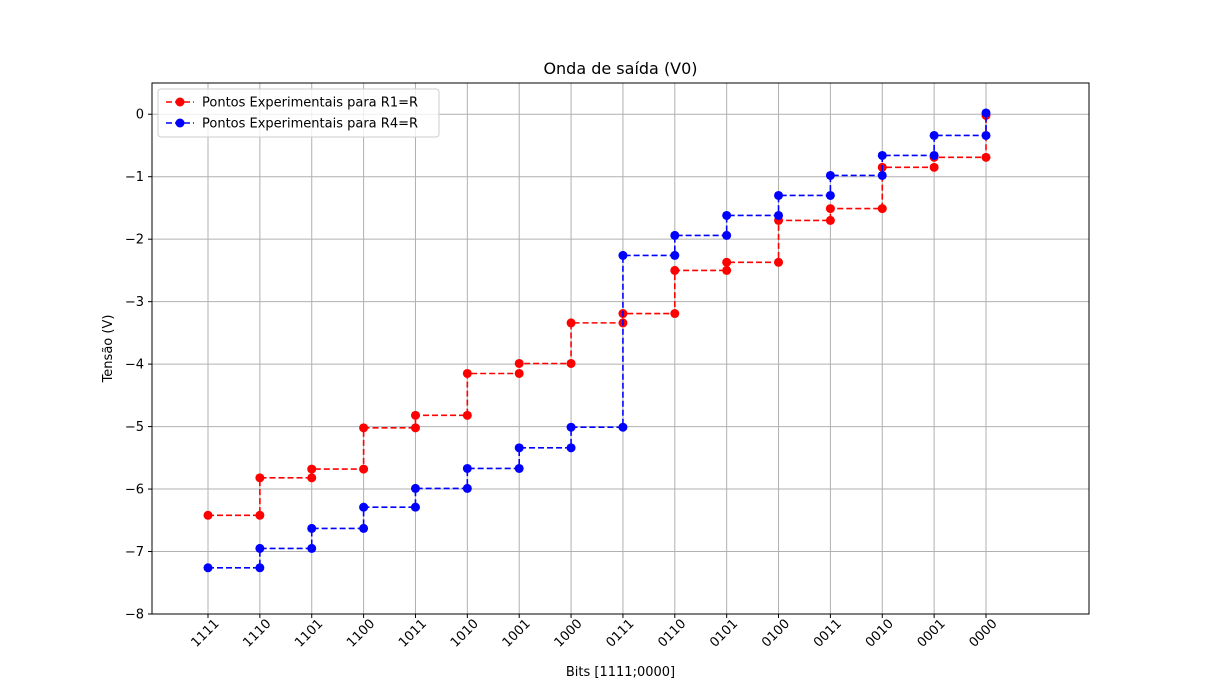  Describe the element at coordinates (465, 634) in the screenshot. I see `x-tick-label: 1010` at that location.